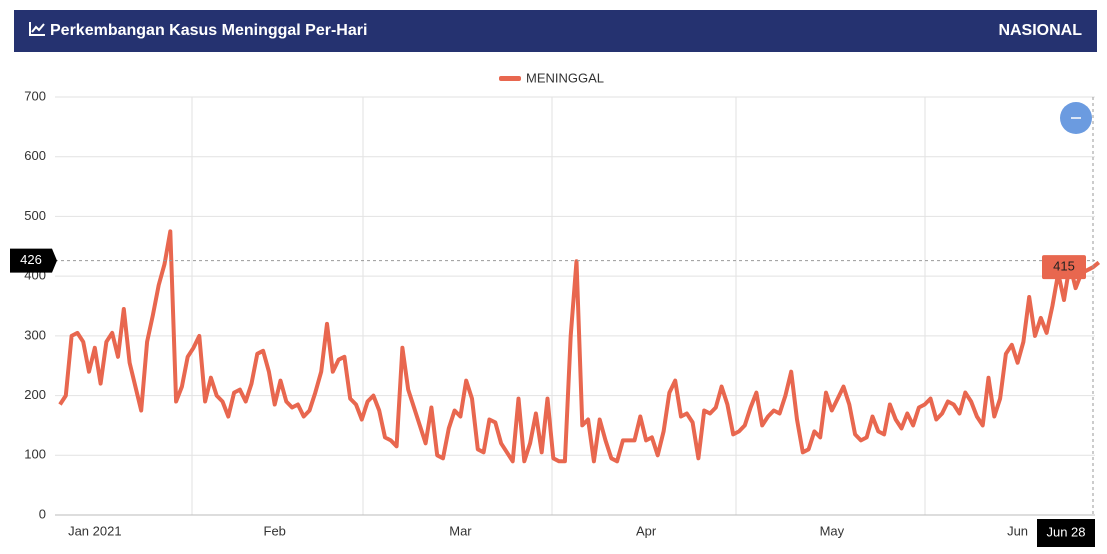 This screenshot has width=1107, height=554. I want to click on crosshair-y-box, so click(33, 260).